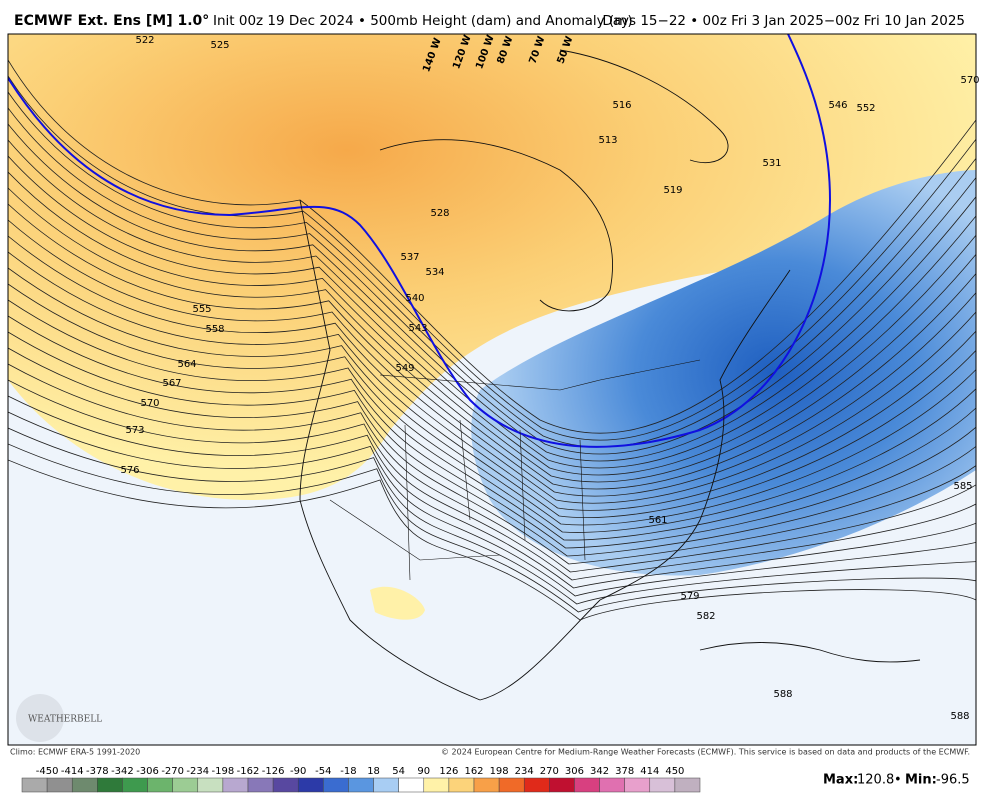 This screenshot has width=984, height=812. What do you see at coordinates (134, 430) in the screenshot?
I see `contour-label: 573` at bounding box center [134, 430].